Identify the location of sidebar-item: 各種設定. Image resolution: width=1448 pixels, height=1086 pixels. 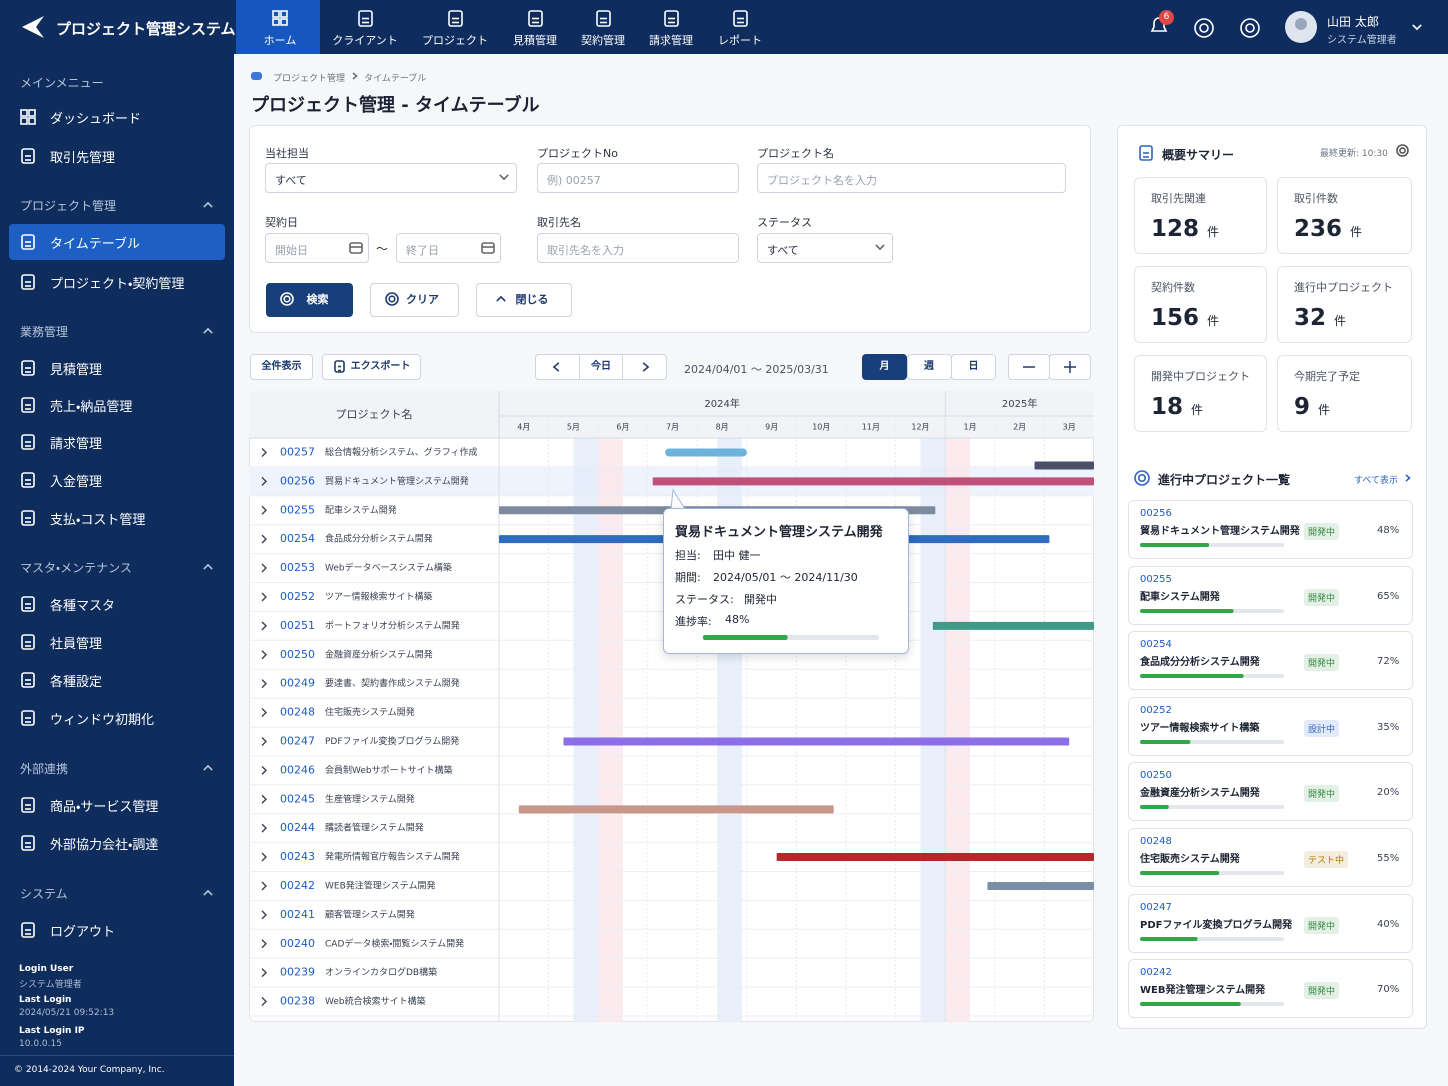
(76, 682).